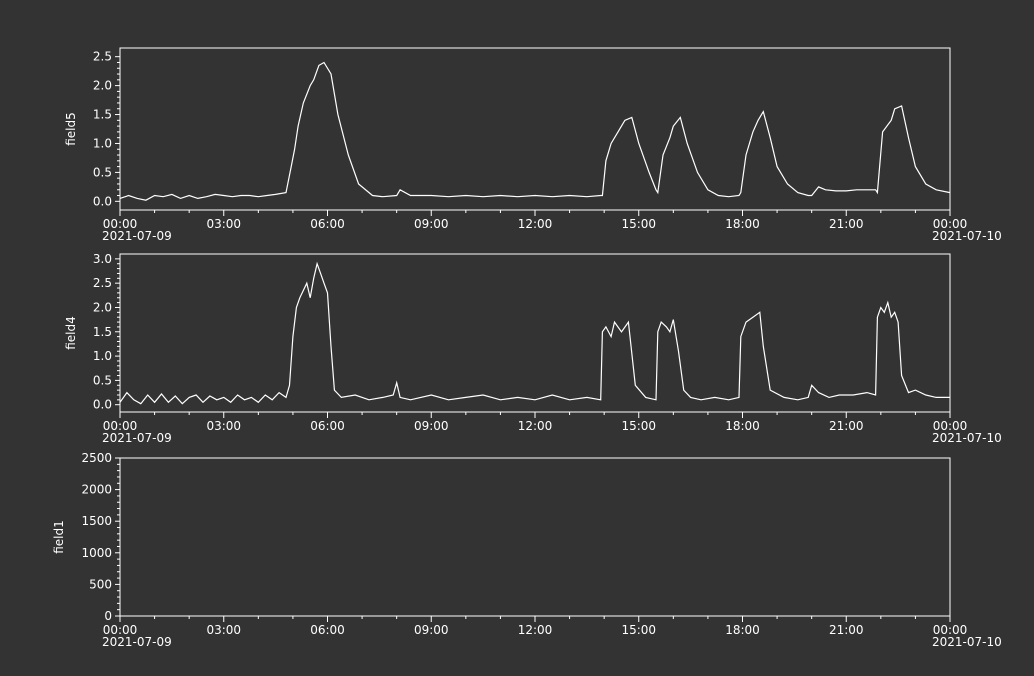 The height and width of the screenshot is (676, 1034). Describe the element at coordinates (96, 458) in the screenshot. I see `y-tick-label: 2500` at that location.